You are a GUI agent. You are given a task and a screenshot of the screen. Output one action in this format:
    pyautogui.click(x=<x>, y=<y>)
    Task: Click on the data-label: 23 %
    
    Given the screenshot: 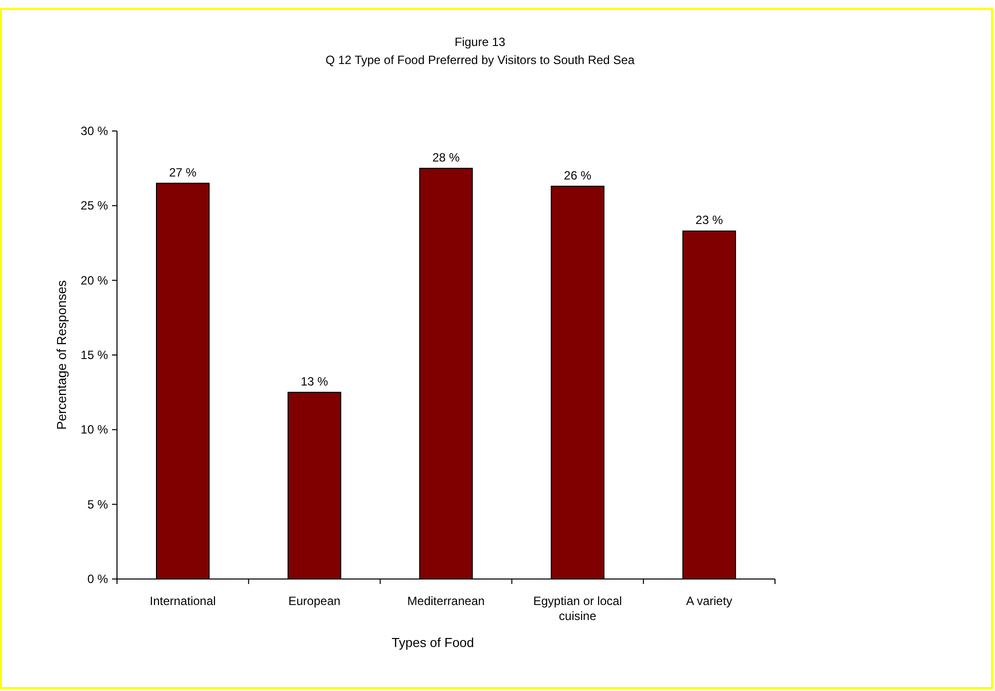 What is the action you would take?
    pyautogui.click(x=710, y=220)
    